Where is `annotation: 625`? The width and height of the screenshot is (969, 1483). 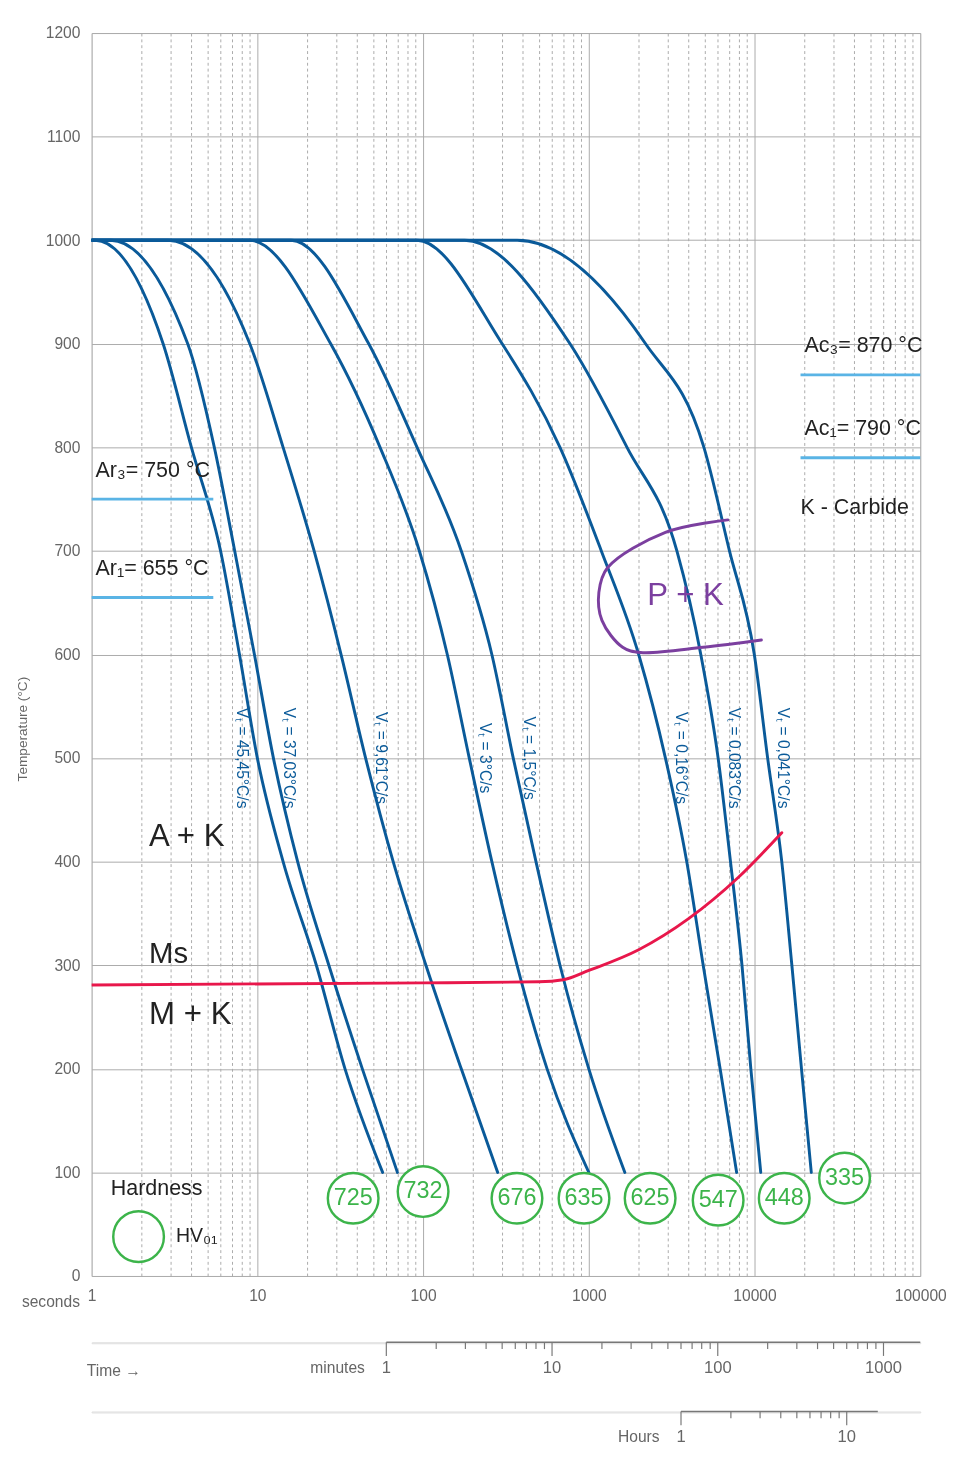
annotation: 625 is located at coordinates (650, 1197).